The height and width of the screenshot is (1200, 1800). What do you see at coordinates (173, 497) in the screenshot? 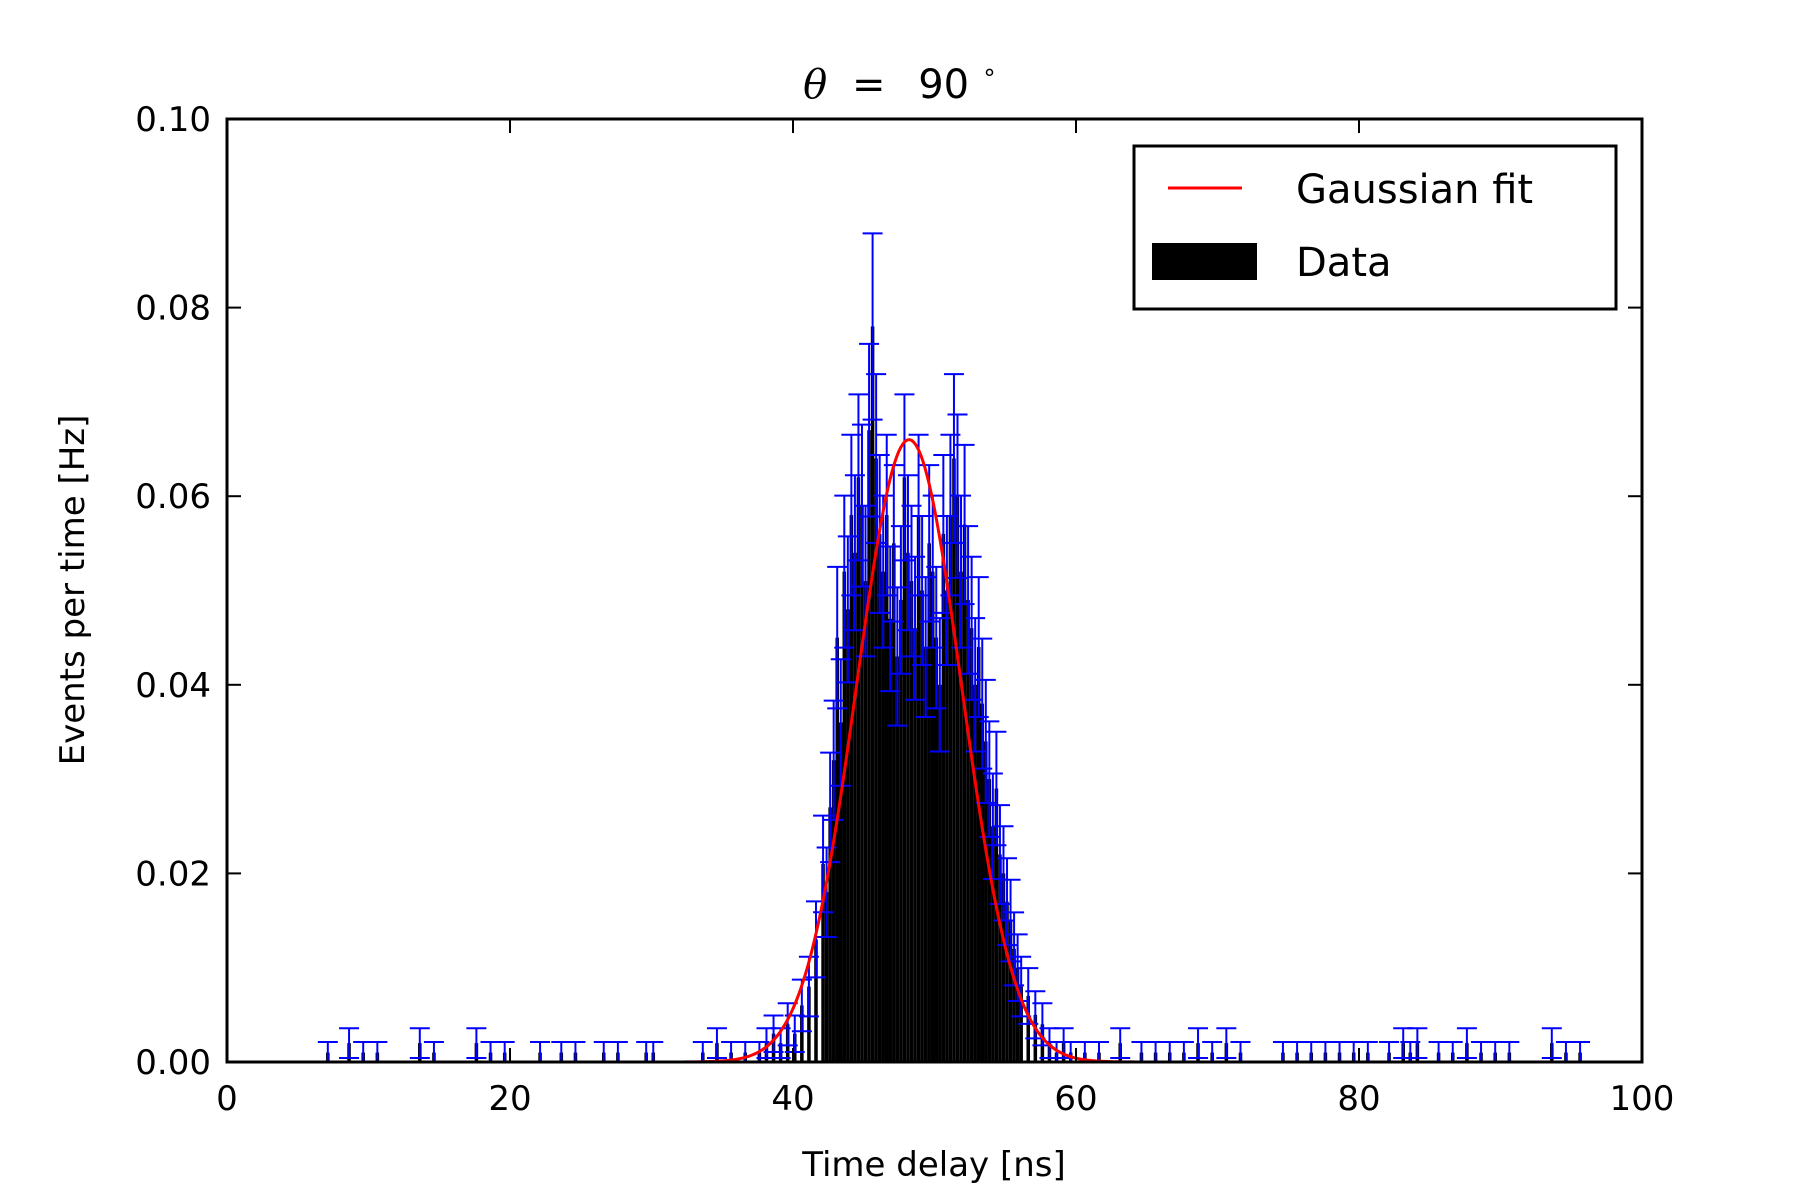
I see `y-tick-label: 0.06` at bounding box center [173, 497].